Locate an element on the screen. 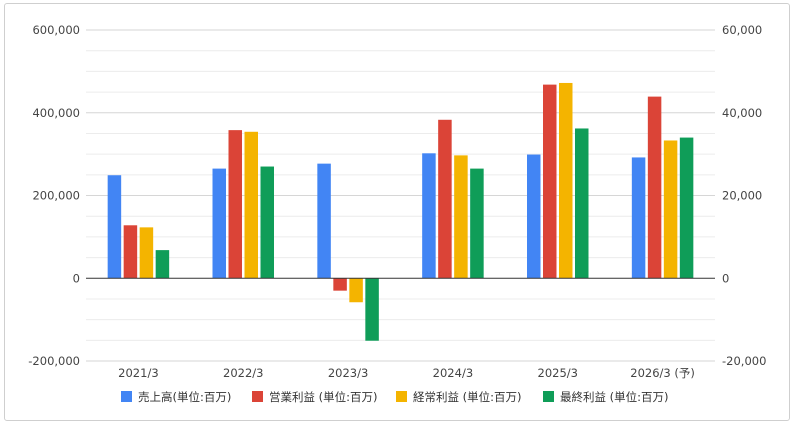 The image size is (796, 427). x-axis-category-label: 2024/3 is located at coordinates (453, 373).